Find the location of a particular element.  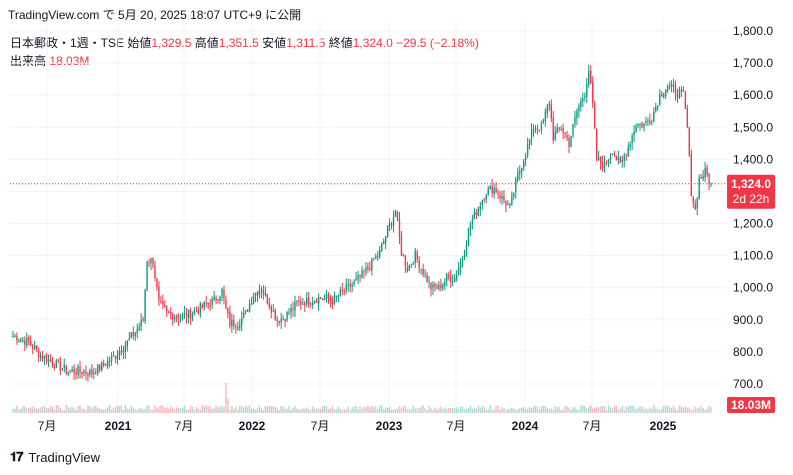

y-tick-label: 1,100.0 is located at coordinates (753, 256).